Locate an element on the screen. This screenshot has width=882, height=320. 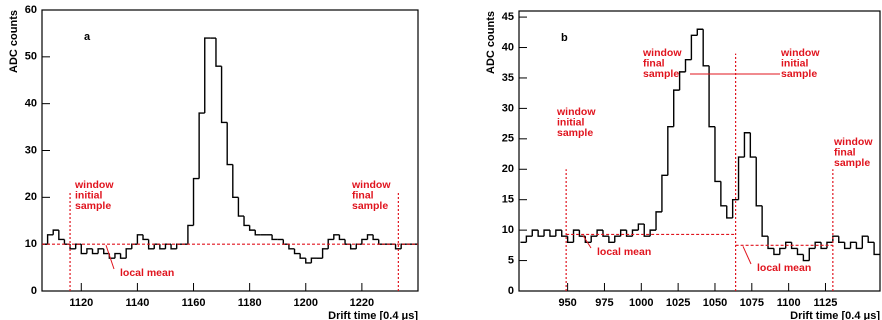
y-tick-label: 25 is located at coordinates (508, 139).